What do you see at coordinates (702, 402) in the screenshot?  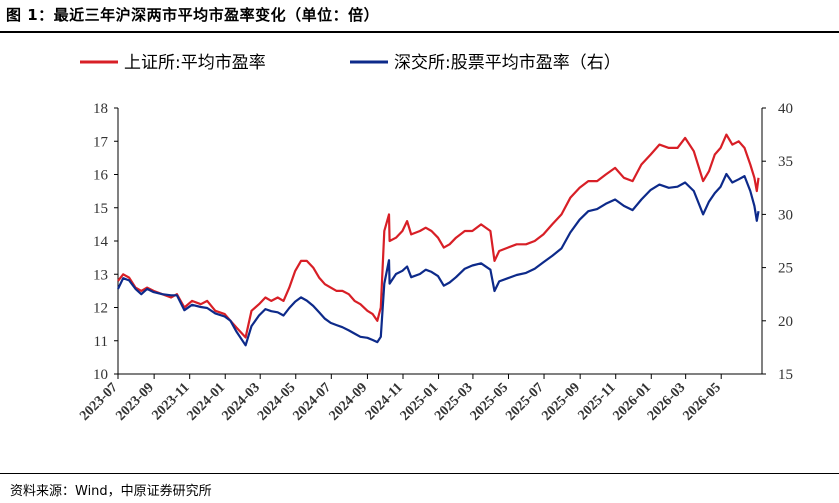 I see `x-tick-label: 2026-05` at bounding box center [702, 402].